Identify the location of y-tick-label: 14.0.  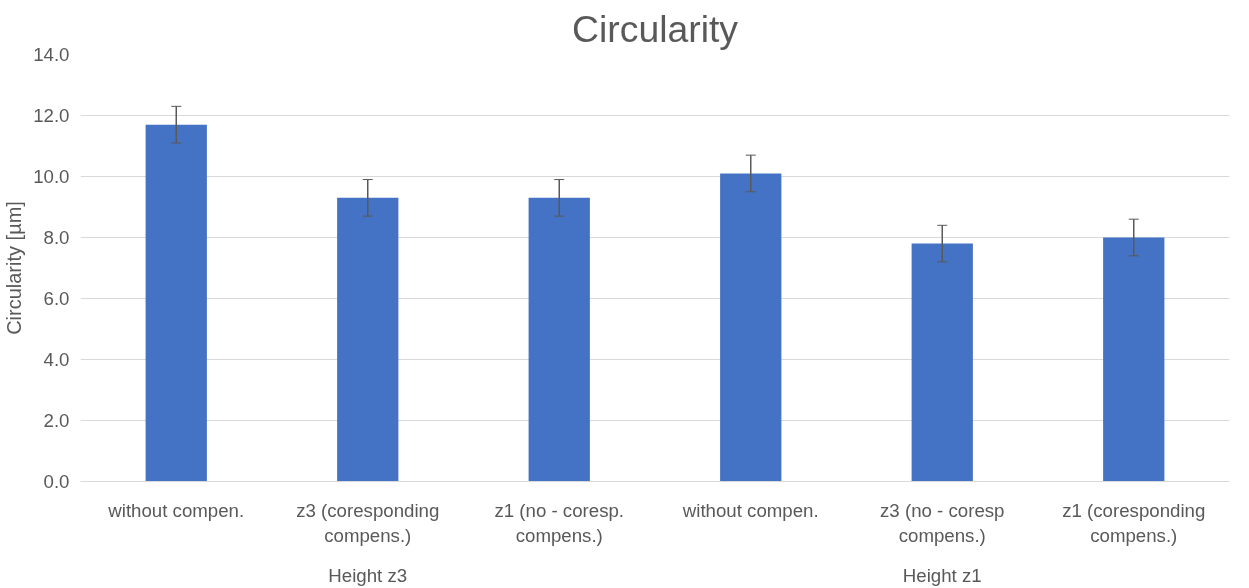
(51, 54).